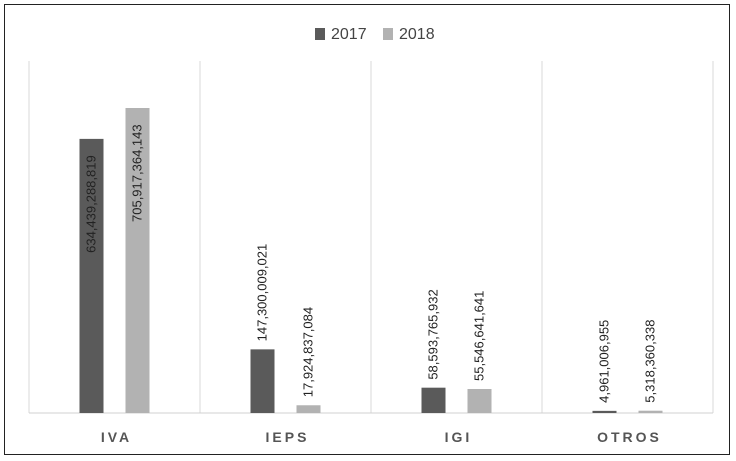  I want to click on data-label-2017-igi: 58,593,765,932, so click(433, 334).